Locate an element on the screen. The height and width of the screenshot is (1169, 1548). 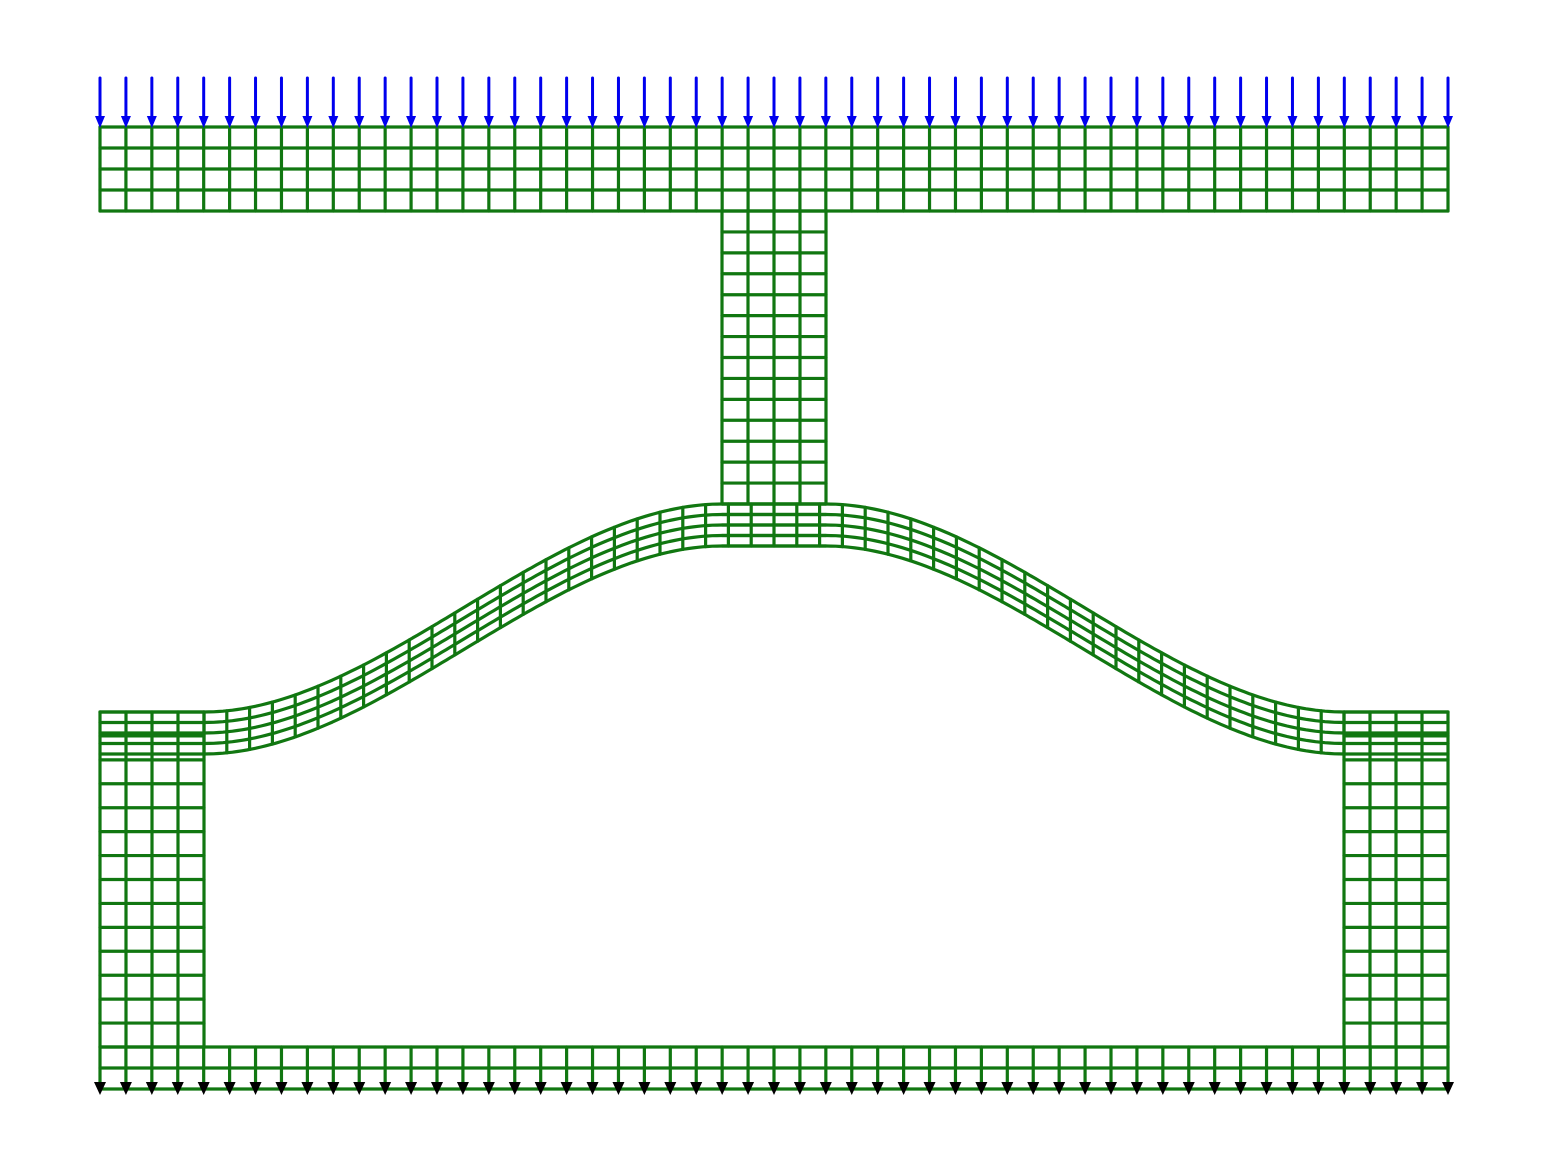
support-arrows is located at coordinates (774, 1088).